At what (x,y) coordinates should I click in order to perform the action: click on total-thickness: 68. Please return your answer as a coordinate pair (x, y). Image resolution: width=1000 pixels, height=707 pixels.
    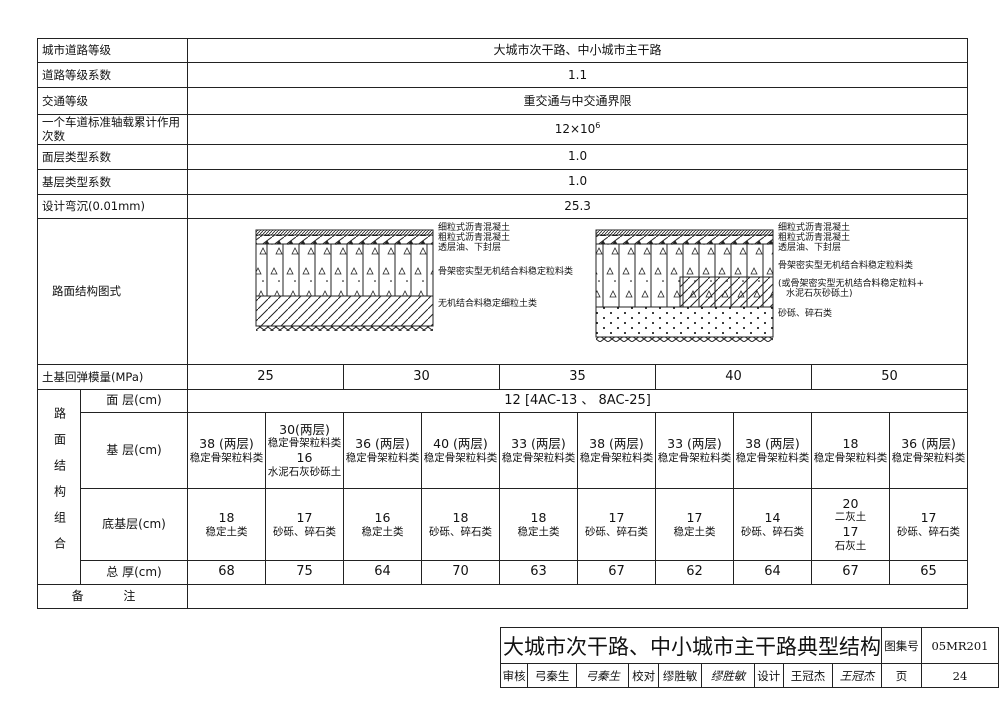
    Looking at the image, I should click on (226, 572).